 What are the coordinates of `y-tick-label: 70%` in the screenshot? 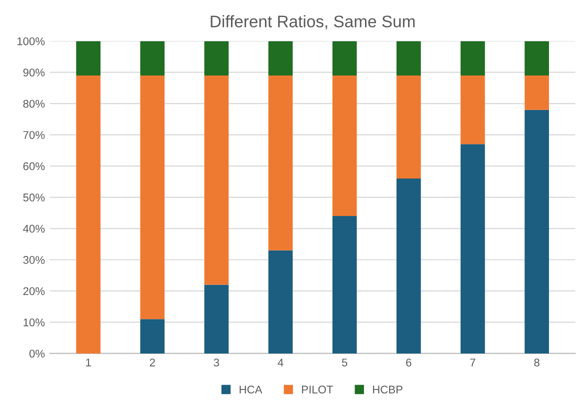 It's located at (34, 135).